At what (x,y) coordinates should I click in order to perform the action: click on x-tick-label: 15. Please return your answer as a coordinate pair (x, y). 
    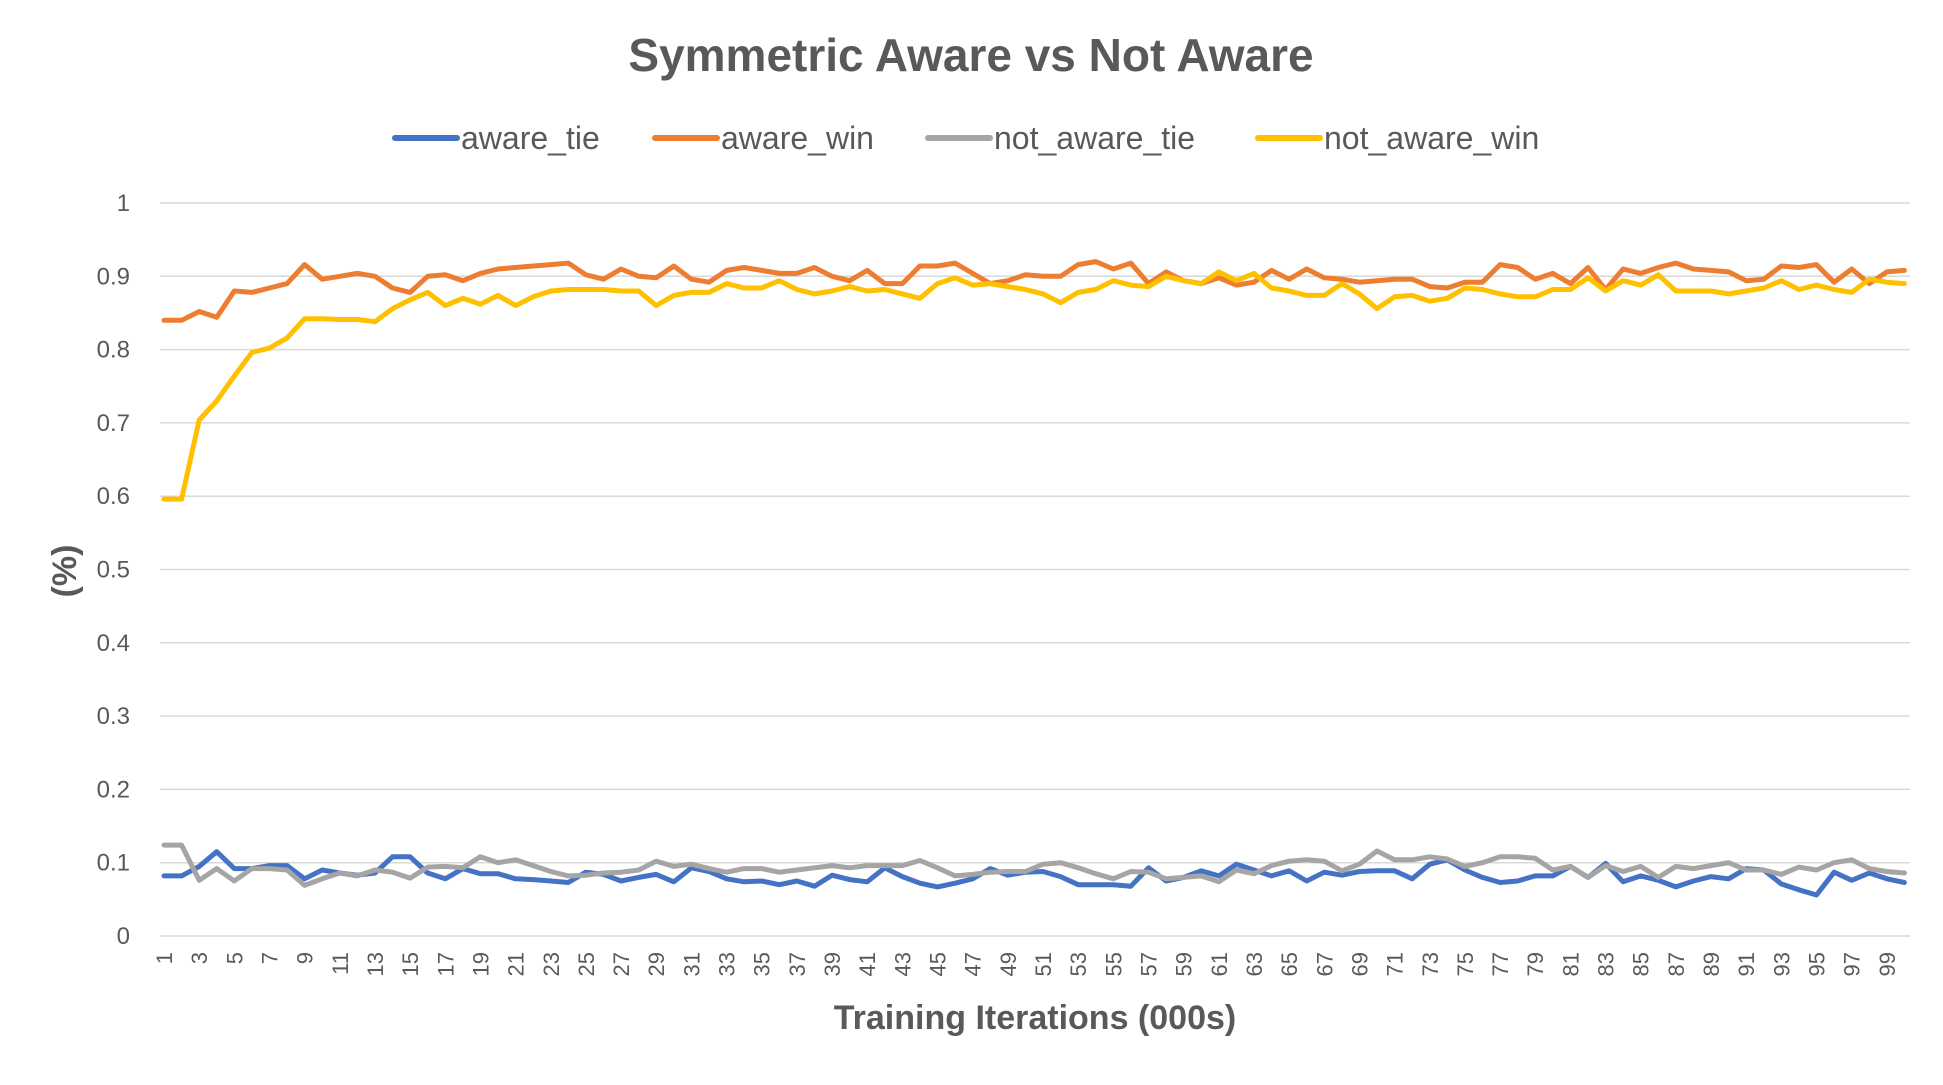
    Looking at the image, I should click on (410, 964).